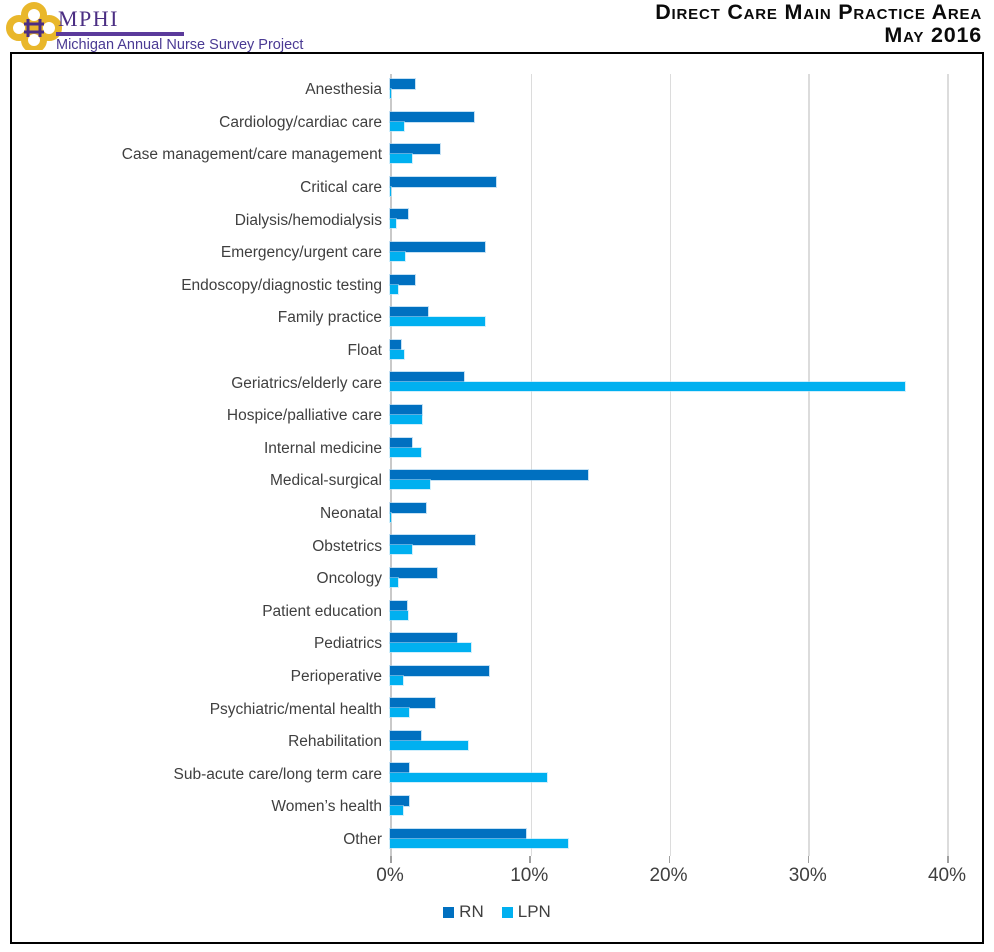 Image resolution: width=994 pixels, height=952 pixels. I want to click on legend-item-lpn: LPN, so click(526, 912).